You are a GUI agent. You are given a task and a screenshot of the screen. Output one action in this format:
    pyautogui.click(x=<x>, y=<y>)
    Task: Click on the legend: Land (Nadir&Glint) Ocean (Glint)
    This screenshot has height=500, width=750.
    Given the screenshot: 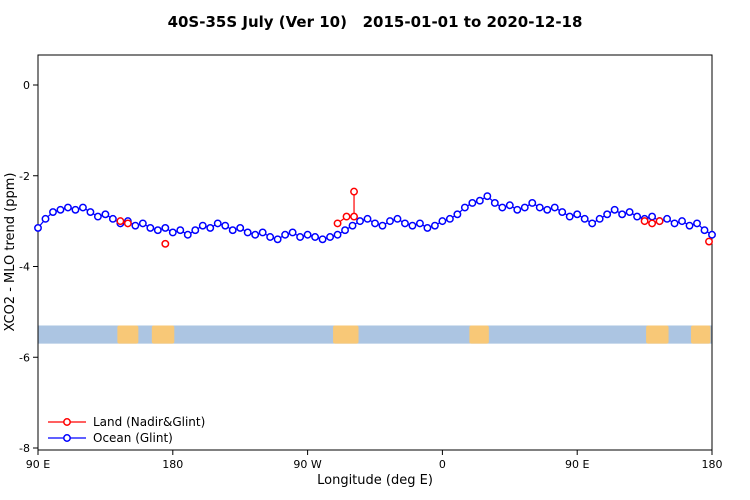 What is the action you would take?
    pyautogui.click(x=126, y=430)
    